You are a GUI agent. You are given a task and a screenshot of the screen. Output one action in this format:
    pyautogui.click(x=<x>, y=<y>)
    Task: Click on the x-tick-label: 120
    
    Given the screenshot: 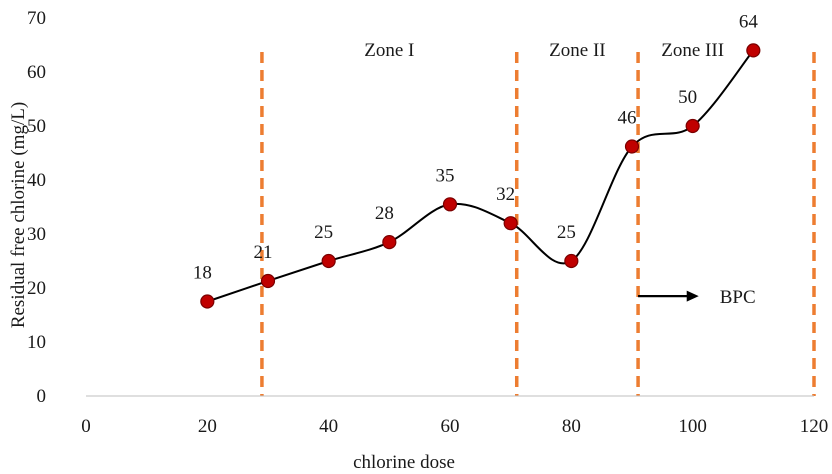 What is the action you would take?
    pyautogui.click(x=814, y=426)
    